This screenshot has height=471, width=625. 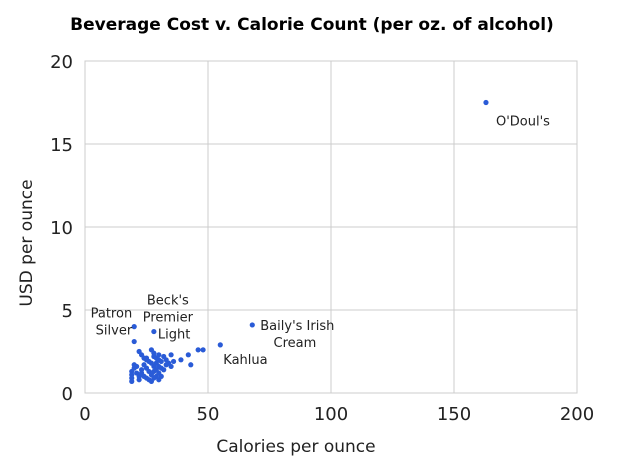 What do you see at coordinates (577, 414) in the screenshot?
I see `x-tick-label: 200` at bounding box center [577, 414].